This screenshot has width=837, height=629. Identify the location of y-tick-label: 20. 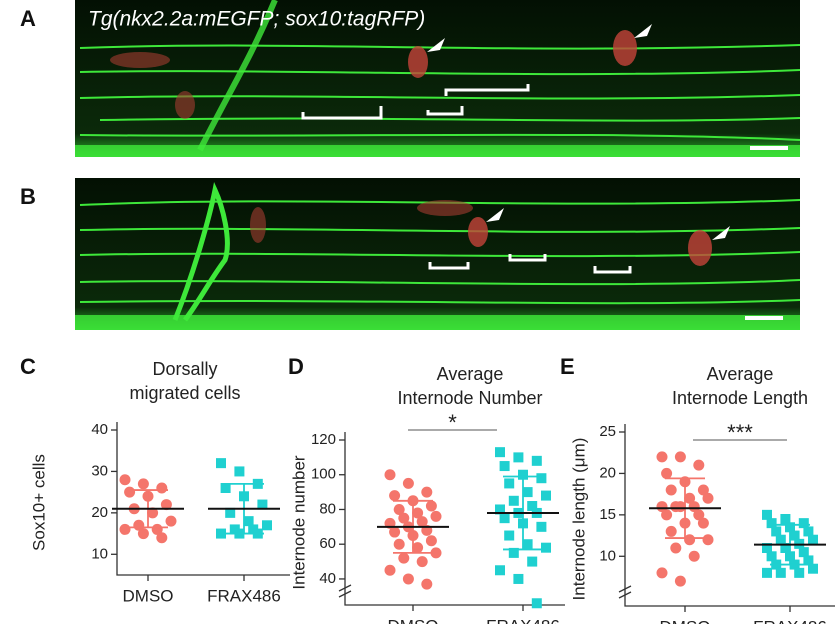
(99, 512).